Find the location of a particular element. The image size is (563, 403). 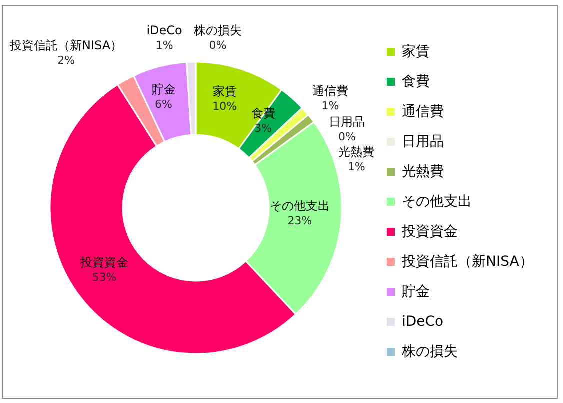

slice-label: 通信費 is located at coordinates (330, 91).